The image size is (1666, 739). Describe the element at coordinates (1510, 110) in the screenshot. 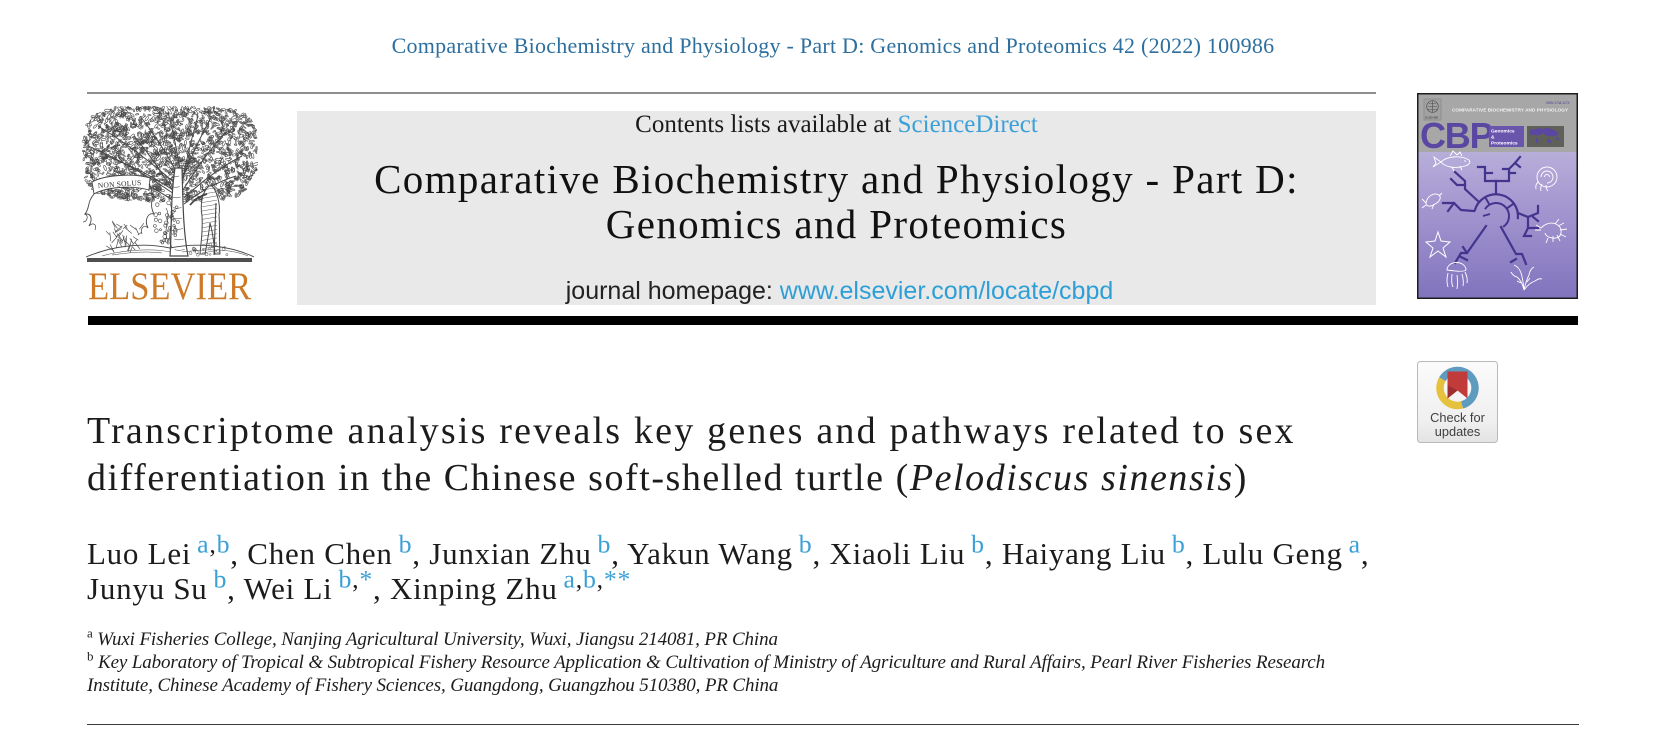

I see `svg-text:COMPARATIVE BIOCHEMISTRY AND P: COMPARATIVE BIOCHEMISTRY AND PHYSIOLOGY` at that location.